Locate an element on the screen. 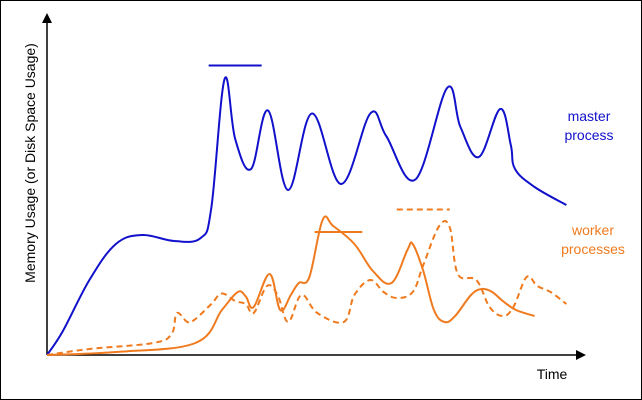  master-label-line1: master is located at coordinates (589, 116).